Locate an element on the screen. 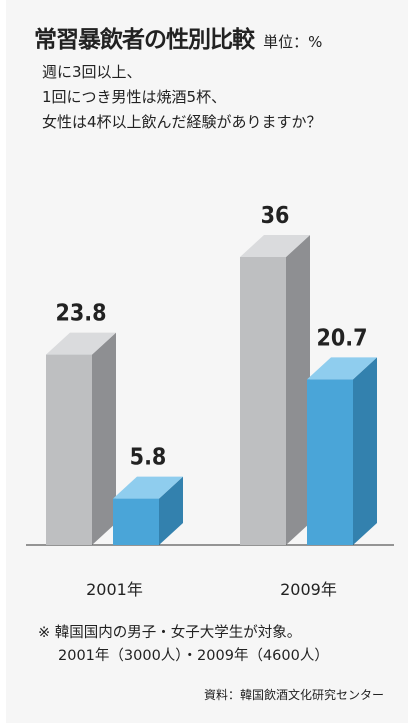 This screenshot has height=723, width=408. chart-title: 常習暴飲者の性別比較 is located at coordinates (144, 40).